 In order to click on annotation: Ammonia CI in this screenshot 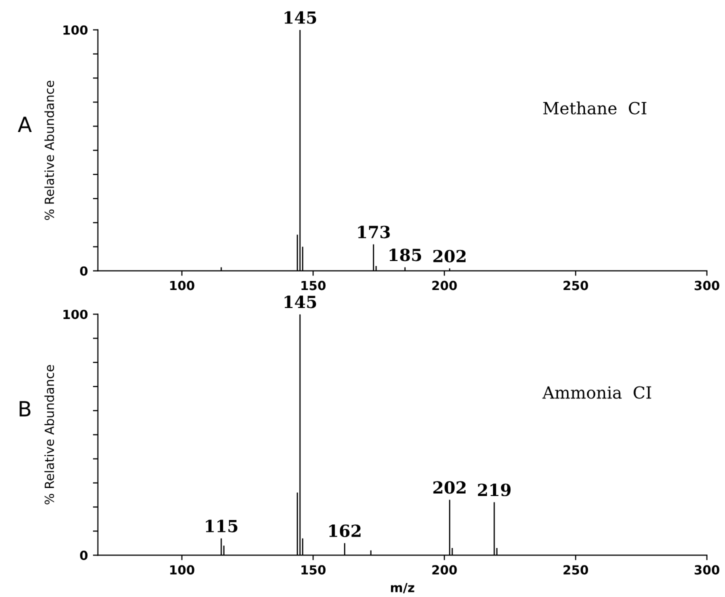, I will do `click(597, 392)`.